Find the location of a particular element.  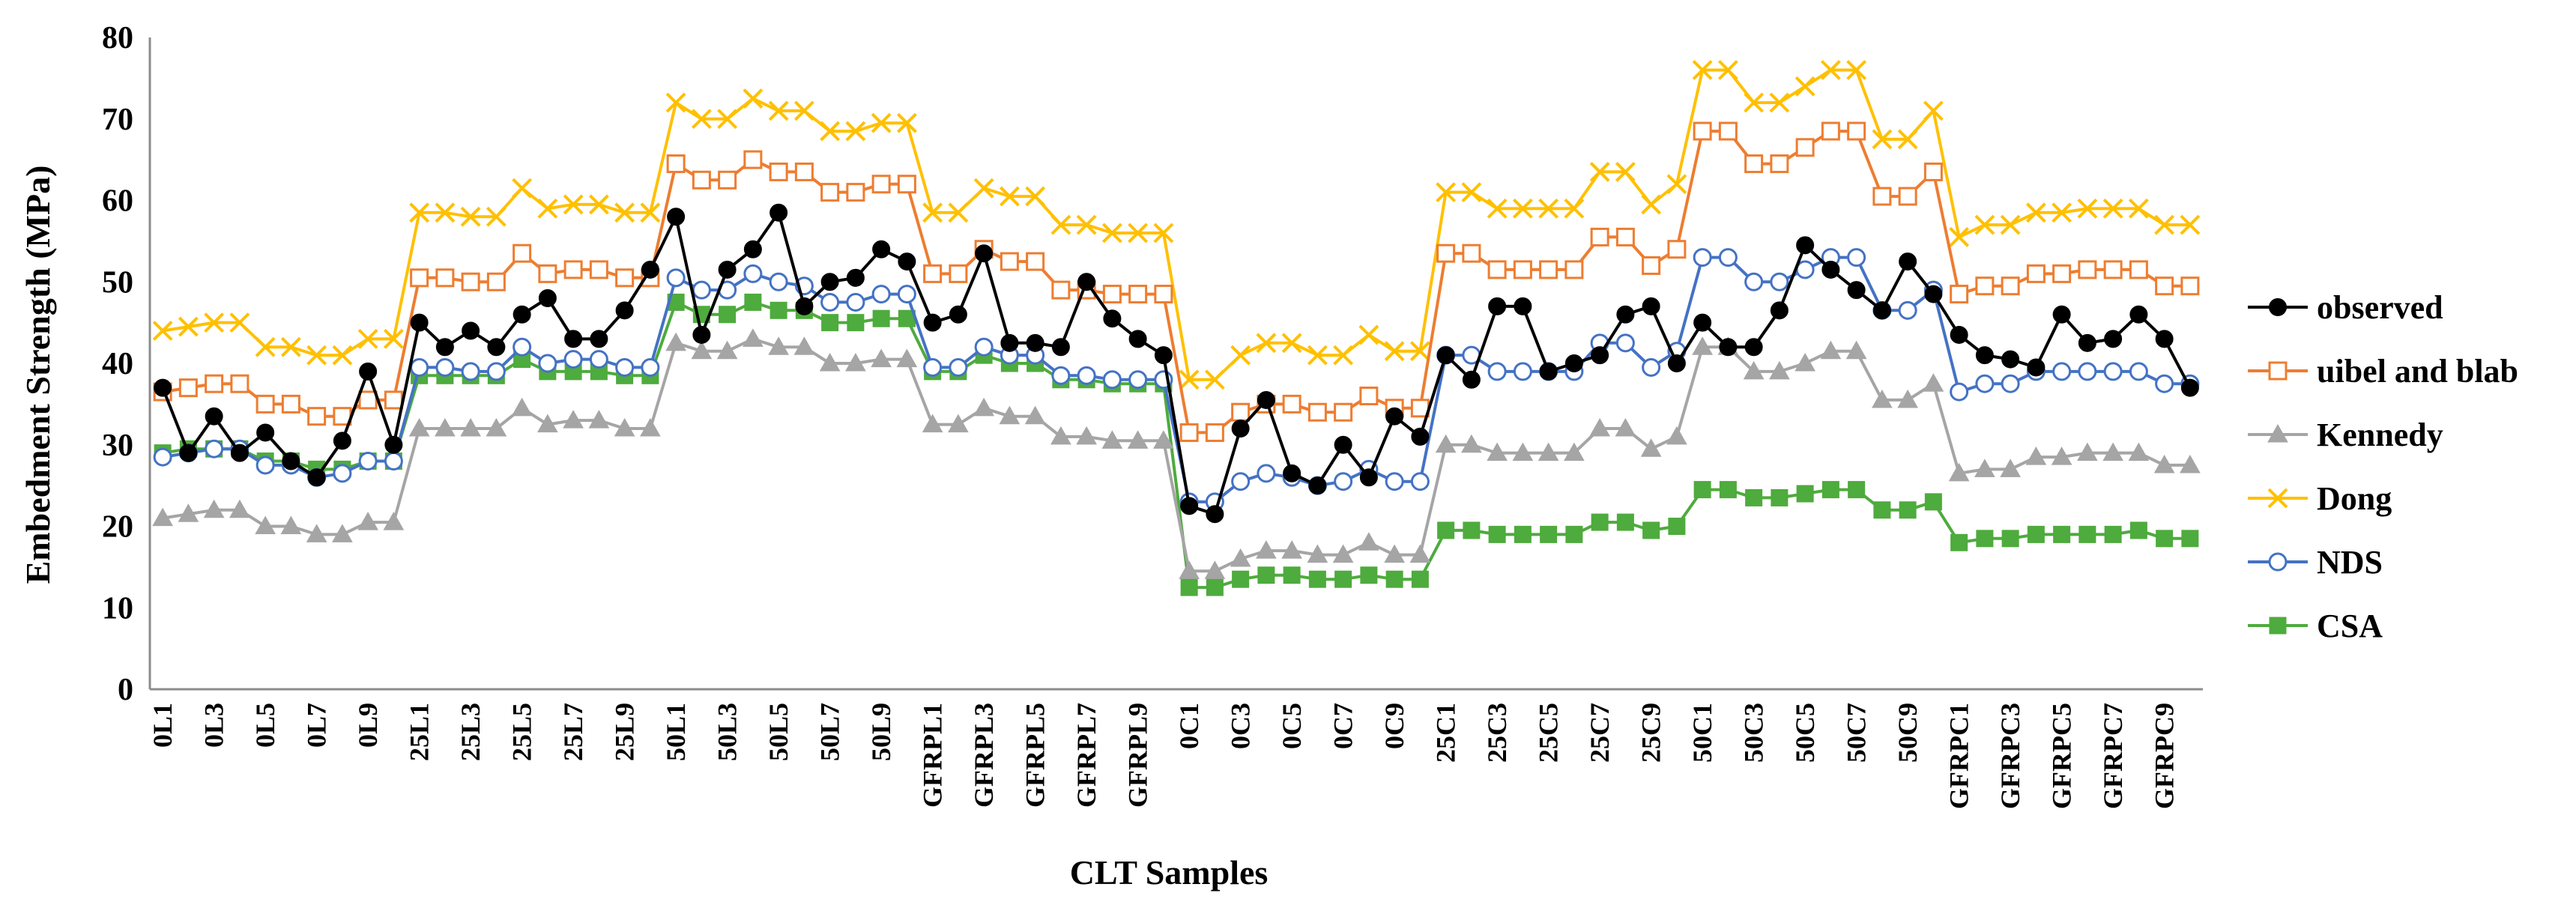

legend-marker is located at coordinates (2277, 498).